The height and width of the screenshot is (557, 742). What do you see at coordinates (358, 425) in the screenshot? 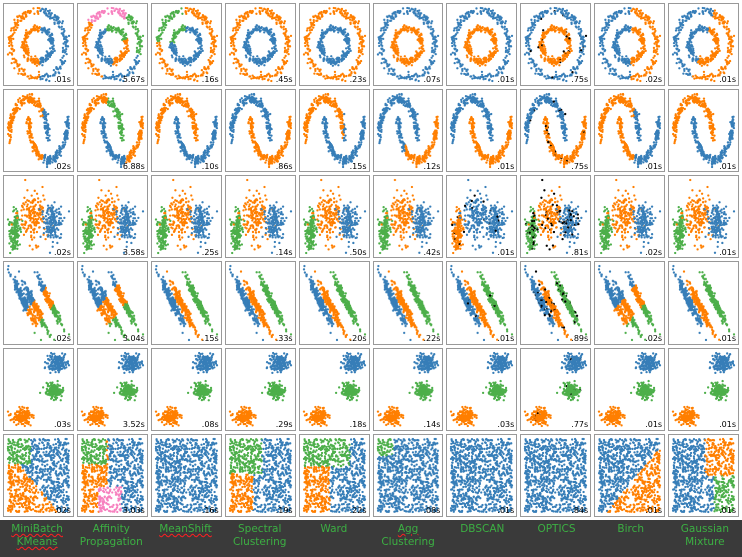
I see `fit-time-label: .18s` at bounding box center [358, 425].